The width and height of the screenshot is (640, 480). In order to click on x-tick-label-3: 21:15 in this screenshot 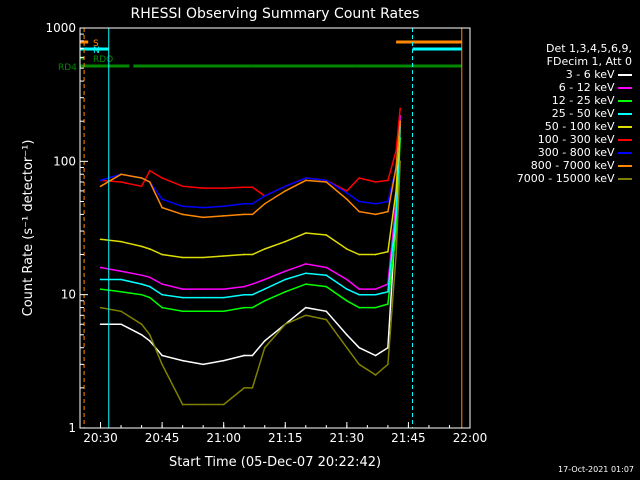, I will do `click(285, 438)`.